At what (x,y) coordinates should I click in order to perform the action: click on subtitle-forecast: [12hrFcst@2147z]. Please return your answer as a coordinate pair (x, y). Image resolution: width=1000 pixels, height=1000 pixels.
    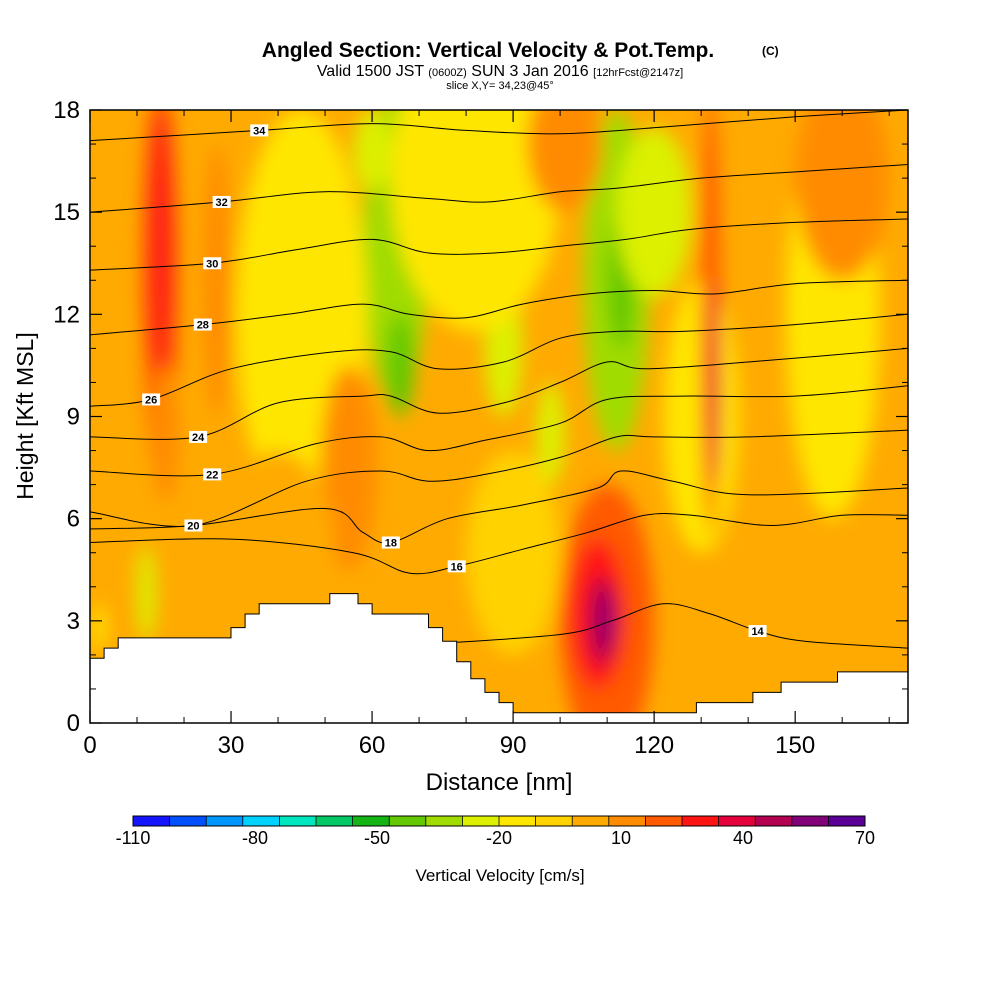
    Looking at the image, I should click on (638, 73).